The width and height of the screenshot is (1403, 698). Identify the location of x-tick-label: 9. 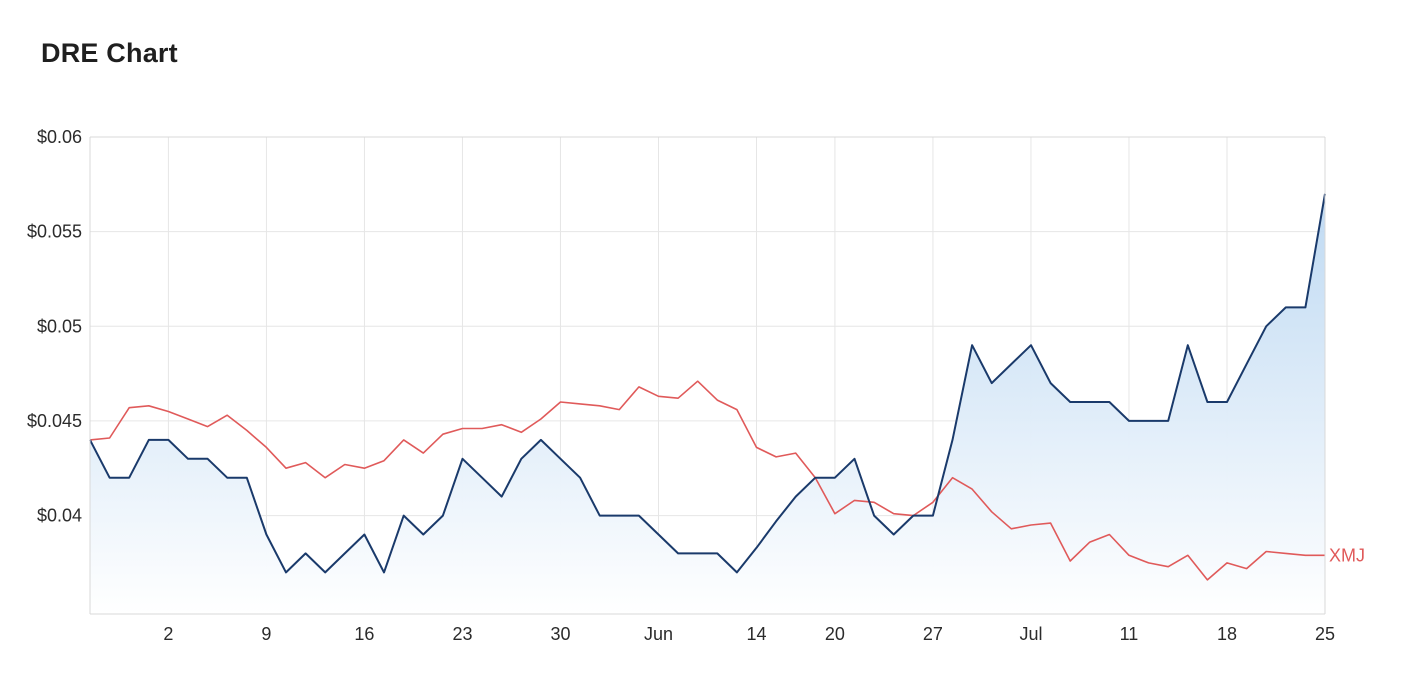
(266, 634).